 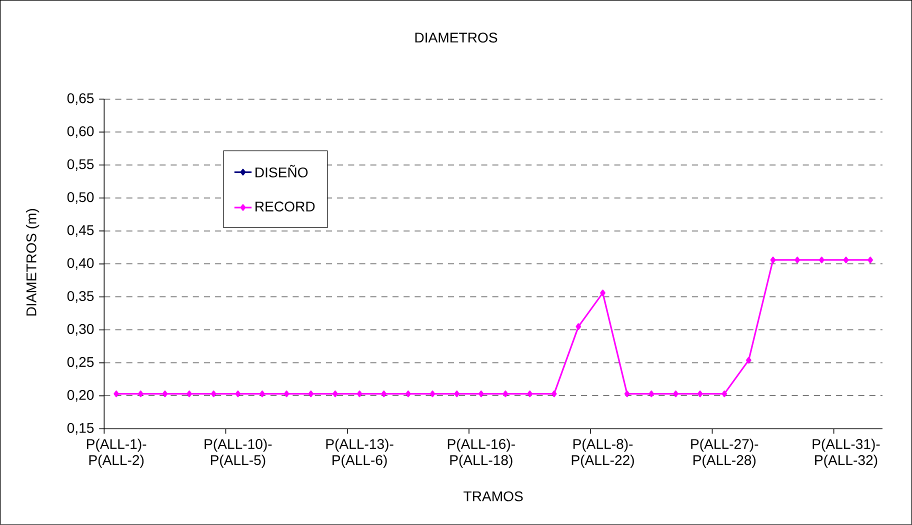 I want to click on y-tick-label: 0,65, so click(x=80, y=99).